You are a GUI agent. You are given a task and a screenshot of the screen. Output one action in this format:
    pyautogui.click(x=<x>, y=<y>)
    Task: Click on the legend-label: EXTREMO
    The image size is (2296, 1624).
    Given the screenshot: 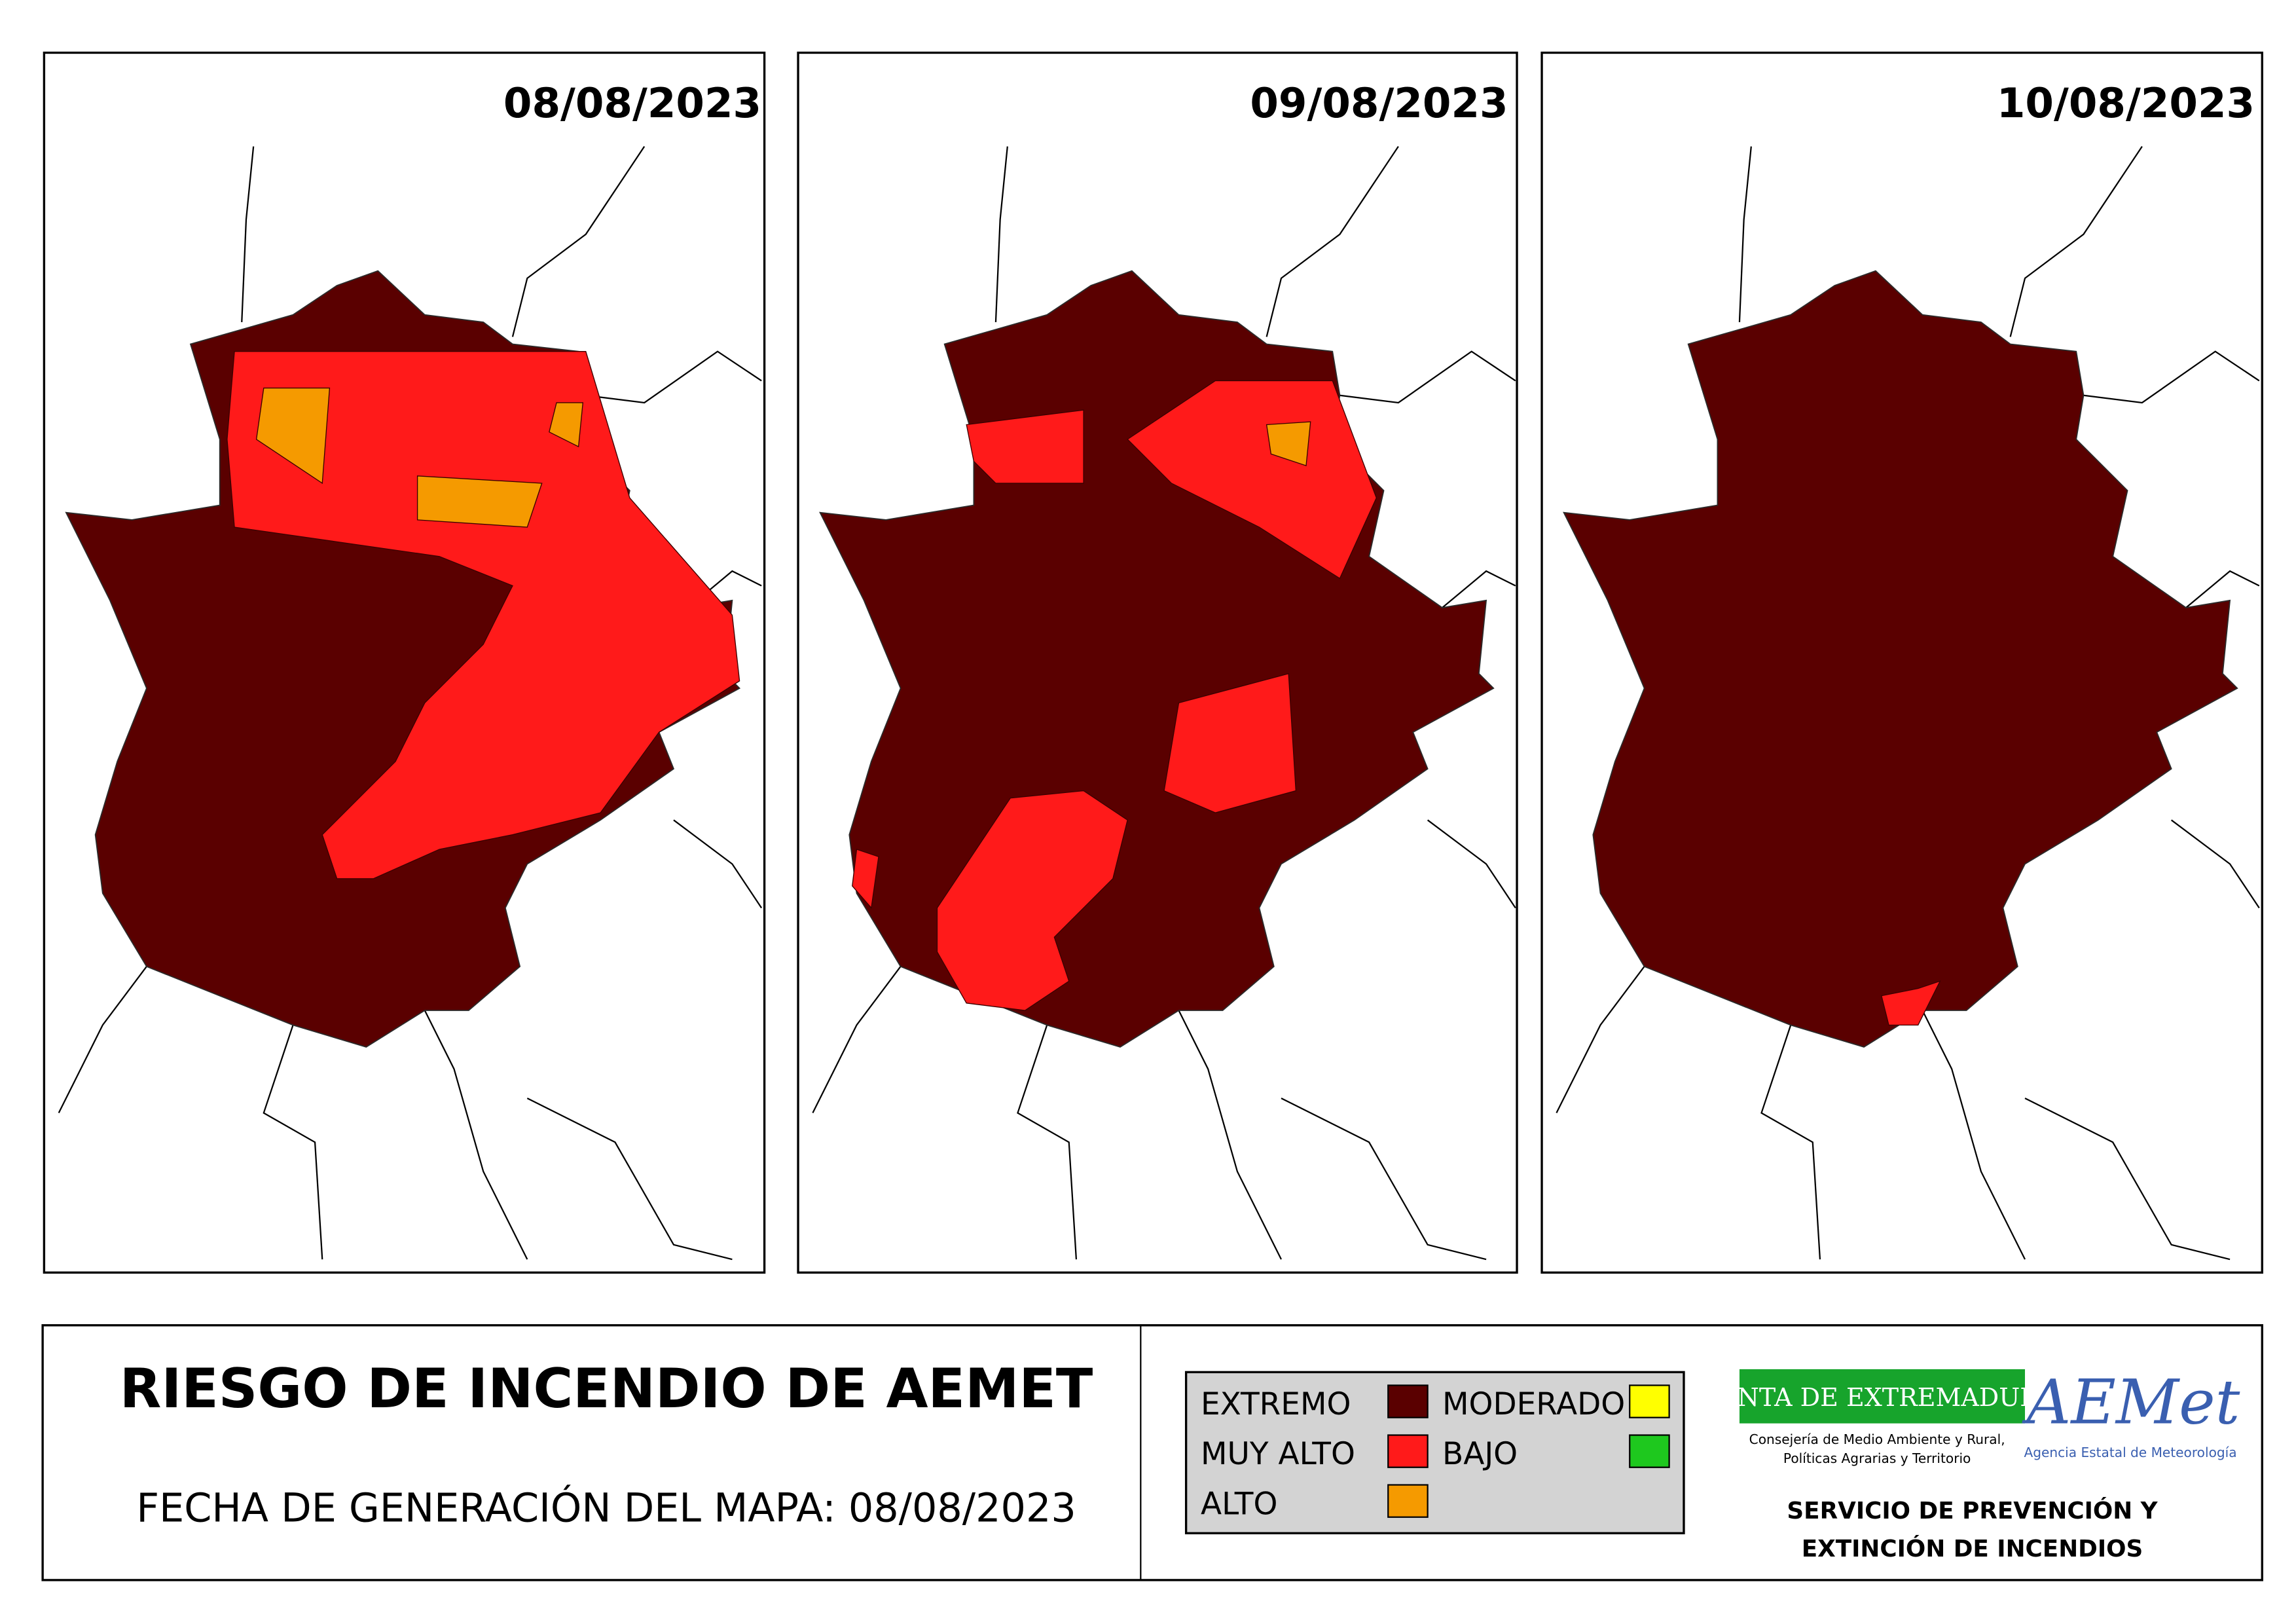 What is the action you would take?
    pyautogui.click(x=1276, y=1404)
    